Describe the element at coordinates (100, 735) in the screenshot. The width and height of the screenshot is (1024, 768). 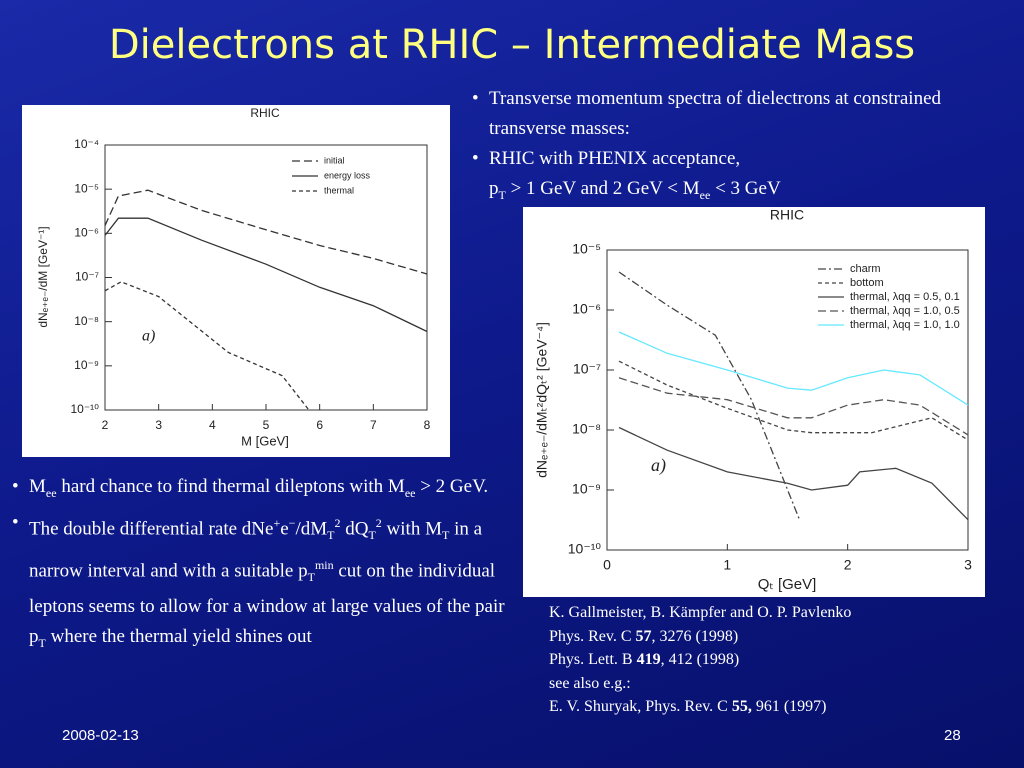
I see `footer-date: 2008-02-13` at that location.